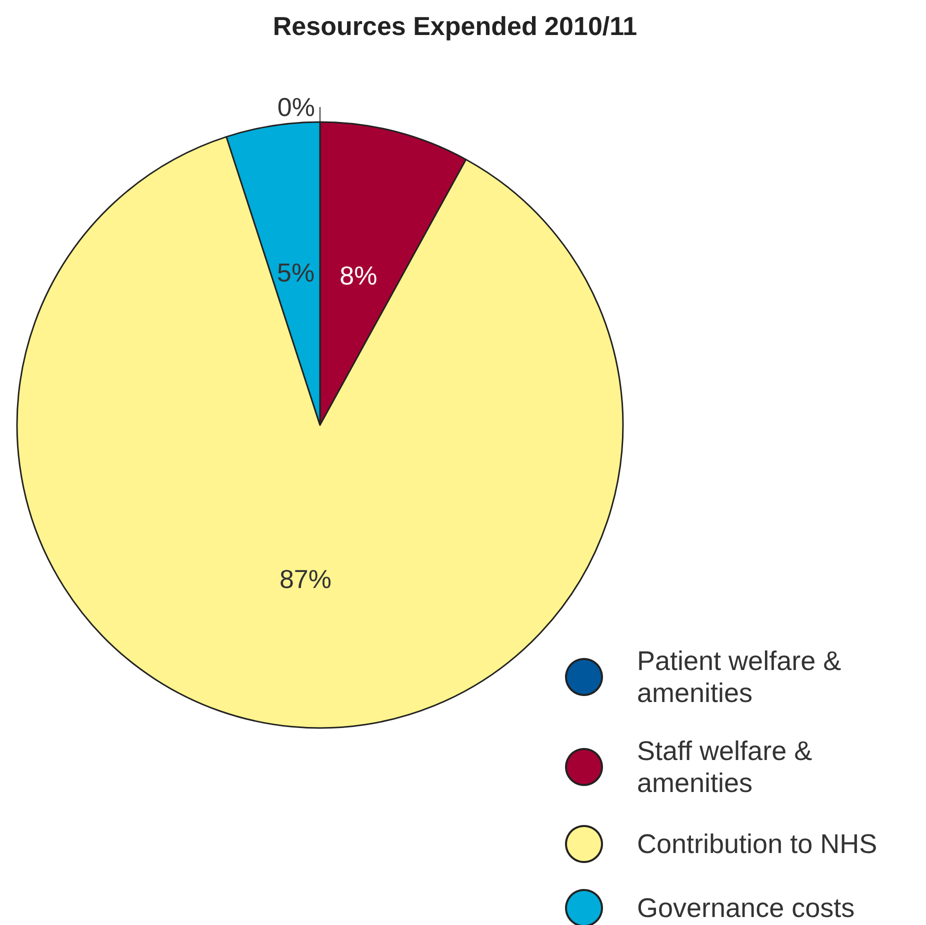 The image size is (926, 925). Describe the element at coordinates (757, 844) in the screenshot. I see `legend-label: Contribution to NHS` at that location.